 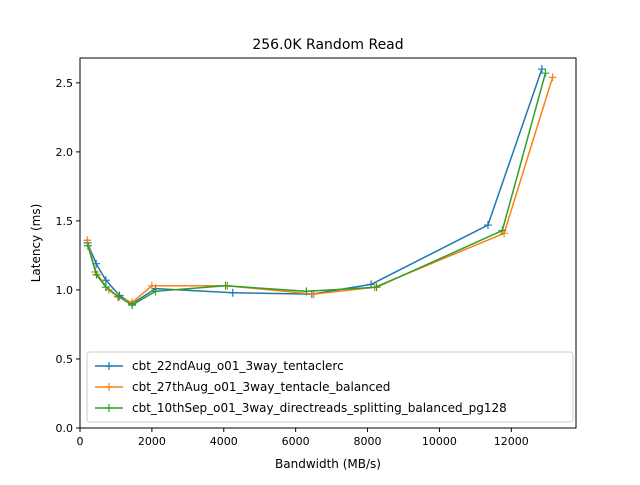 What do you see at coordinates (80, 441) in the screenshot?
I see `x-tick-label: 0` at bounding box center [80, 441].